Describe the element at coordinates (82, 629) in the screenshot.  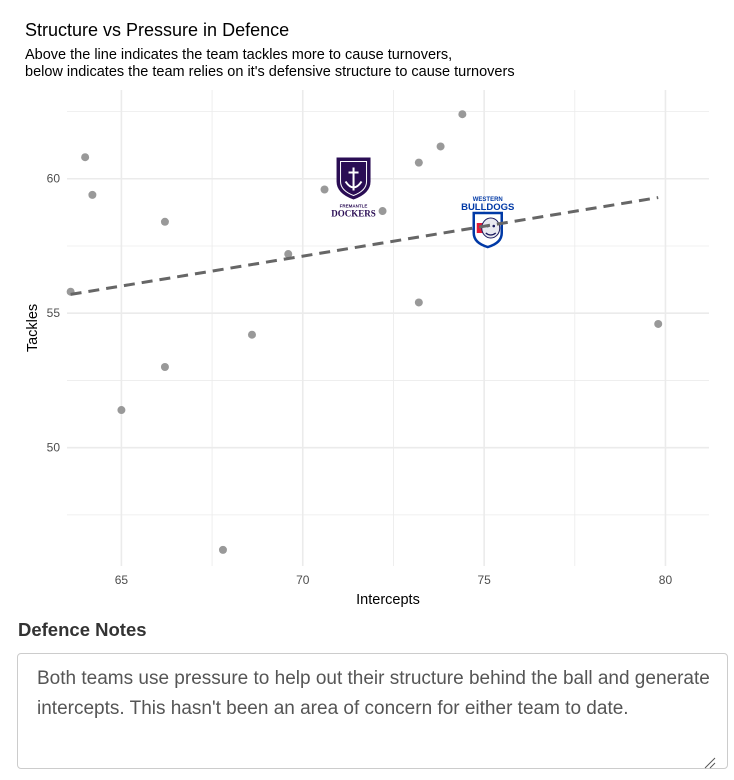
I see `notes-heading: Defence Notes` at that location.